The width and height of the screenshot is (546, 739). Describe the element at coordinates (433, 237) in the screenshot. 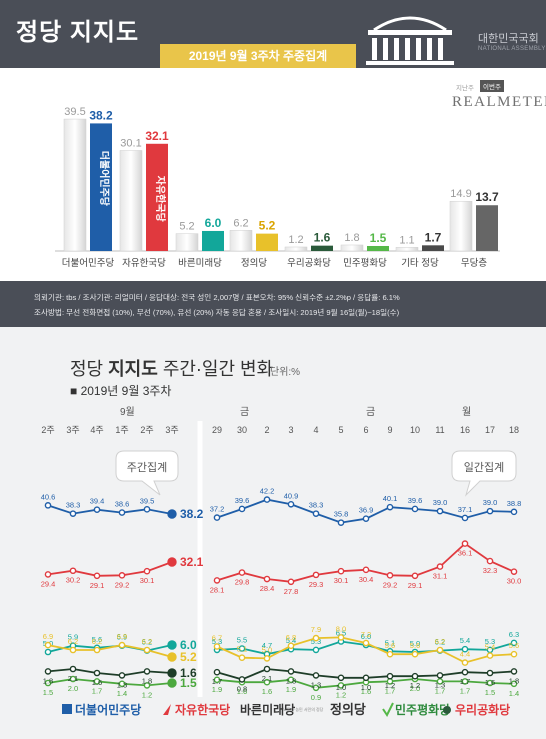

I see `bar-this-value: 1.7` at that location.